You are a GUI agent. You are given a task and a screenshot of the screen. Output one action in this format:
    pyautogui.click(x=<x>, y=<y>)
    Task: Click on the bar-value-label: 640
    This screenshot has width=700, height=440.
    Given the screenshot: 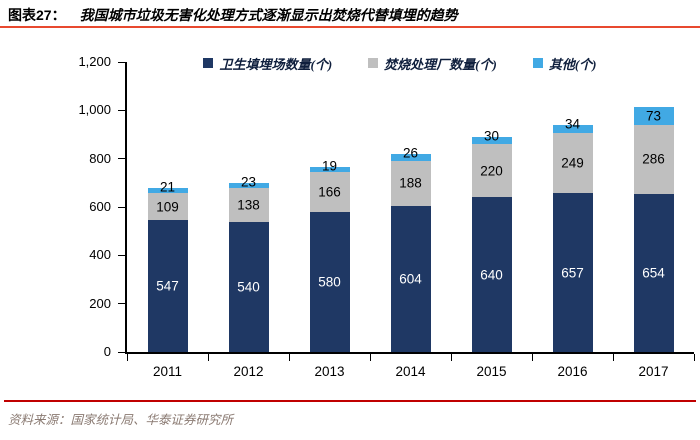 What is the action you would take?
    pyautogui.click(x=491, y=275)
    